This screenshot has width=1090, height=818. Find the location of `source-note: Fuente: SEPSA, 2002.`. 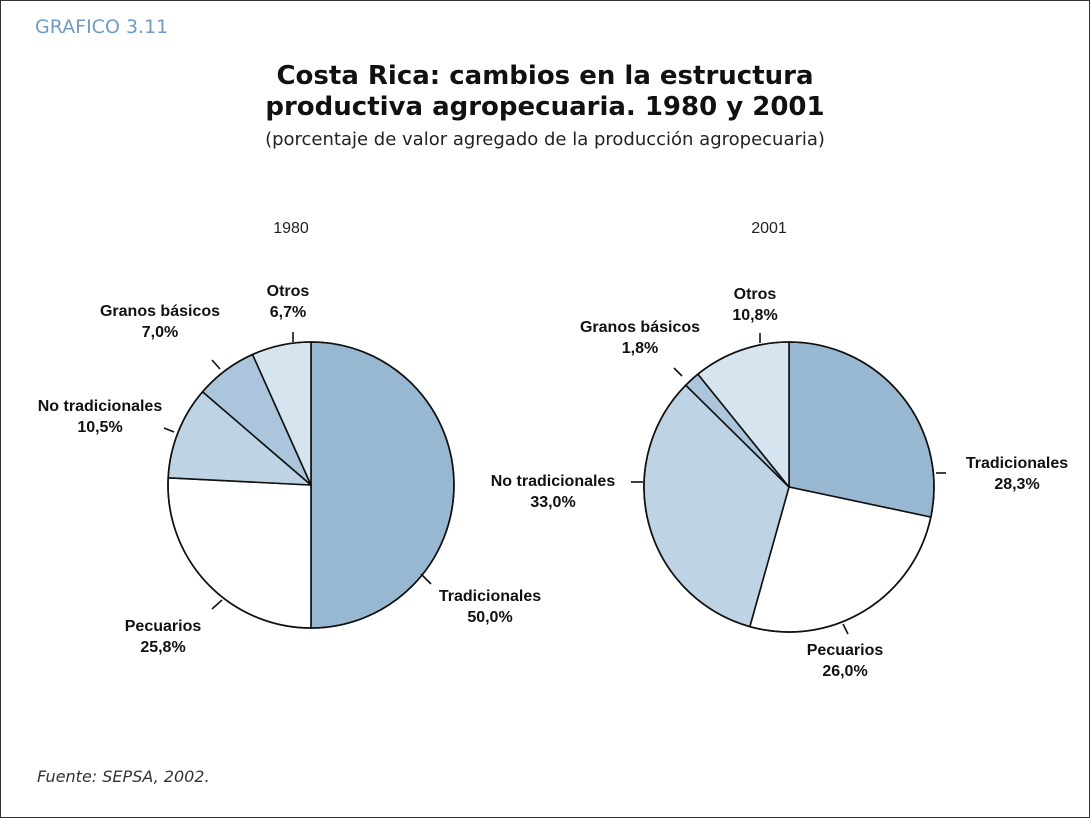

source-note: Fuente: SEPSA, 2002. is located at coordinates (123, 776).